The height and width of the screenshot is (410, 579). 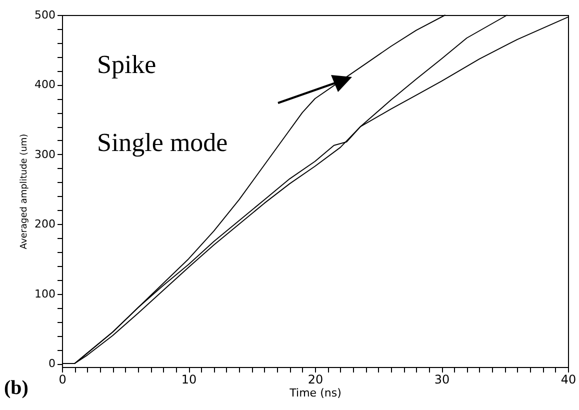 What do you see at coordinates (52, 363) in the screenshot?
I see `y-tick-label: 0` at bounding box center [52, 363].